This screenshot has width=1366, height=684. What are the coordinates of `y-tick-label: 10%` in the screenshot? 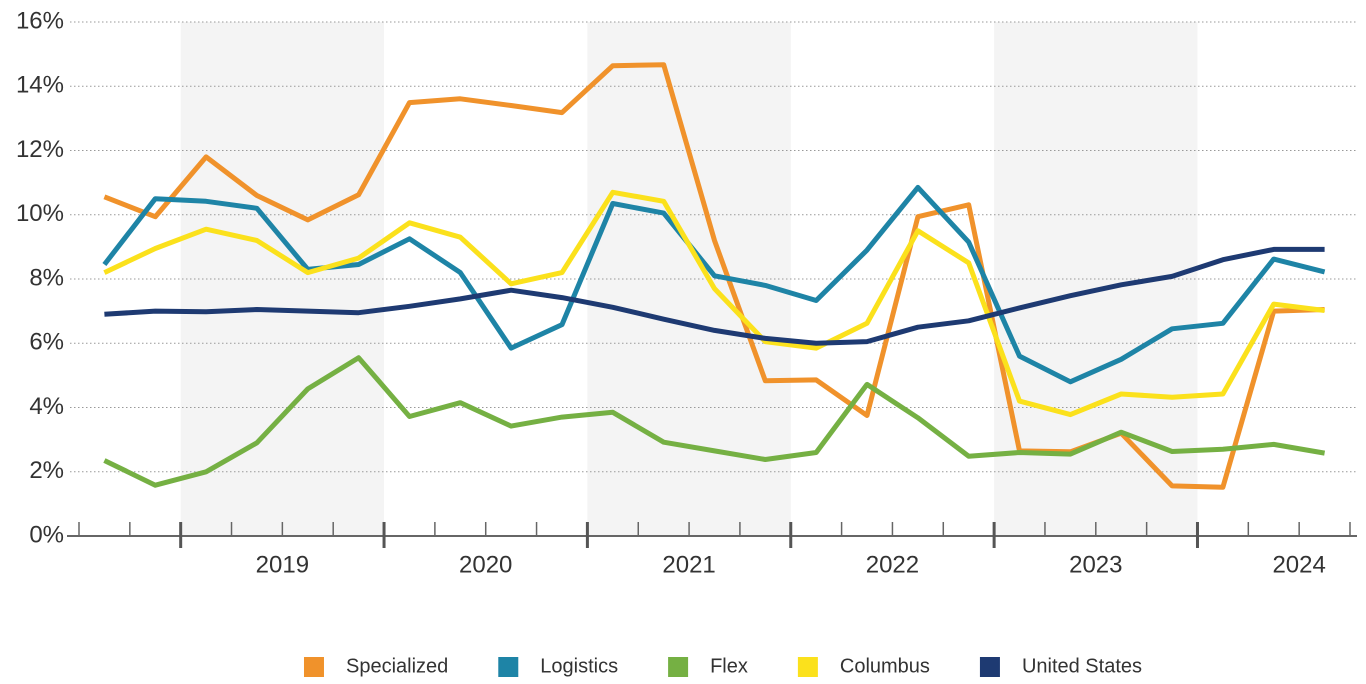 It's located at (40, 213).